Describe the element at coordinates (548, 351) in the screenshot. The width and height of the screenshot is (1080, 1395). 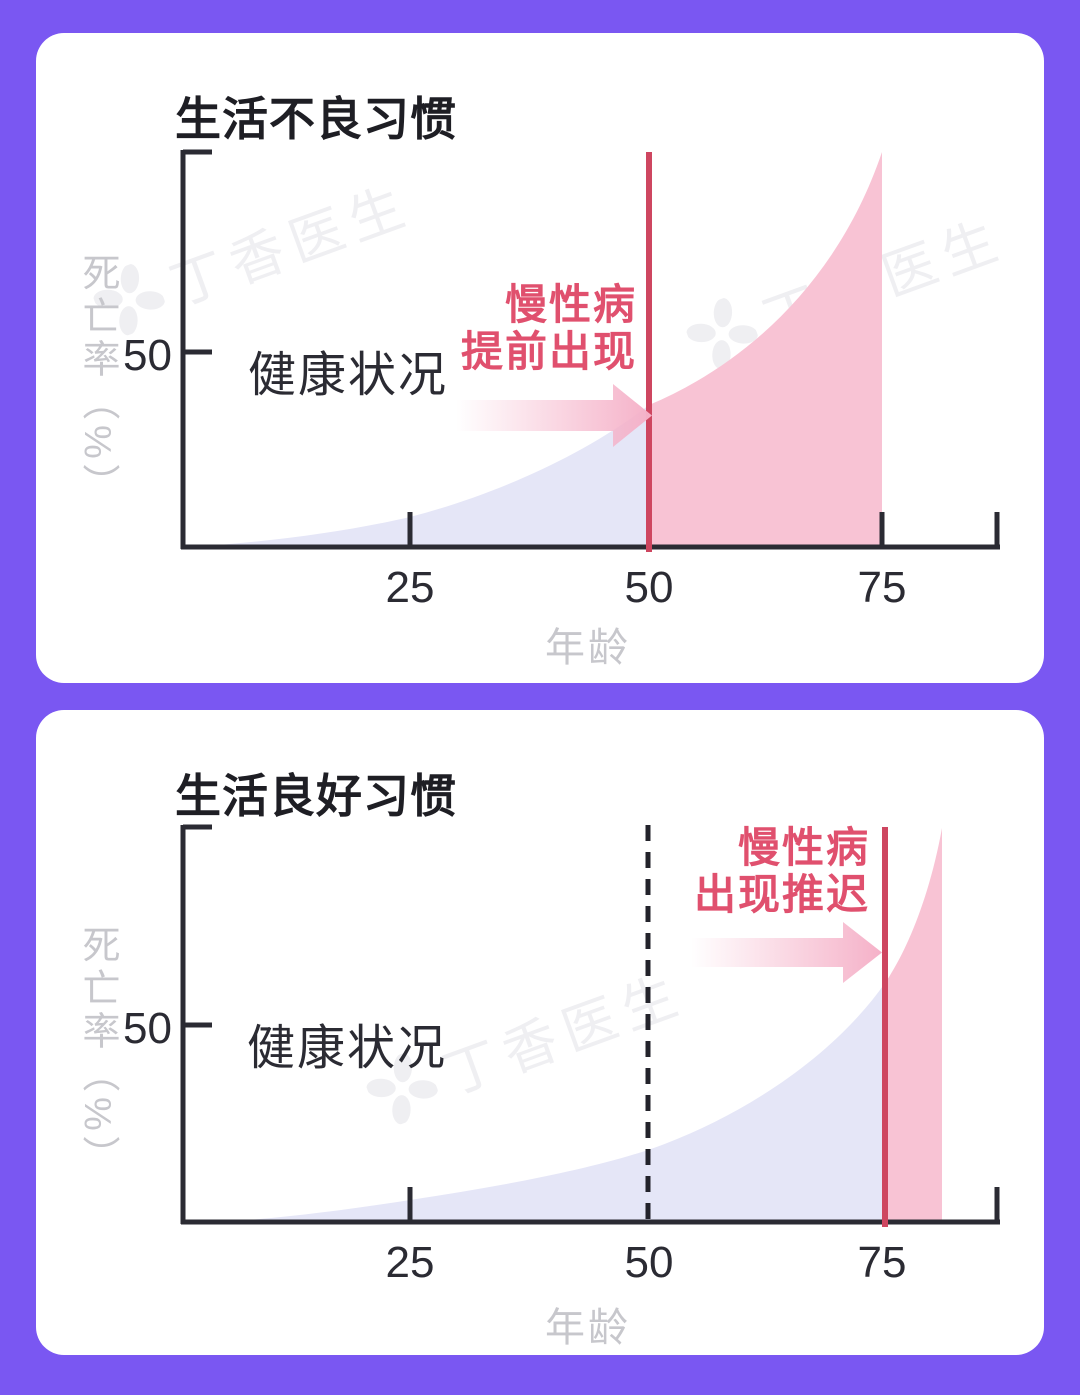
I see `chronic-annotation-line2: 提前出现` at that location.